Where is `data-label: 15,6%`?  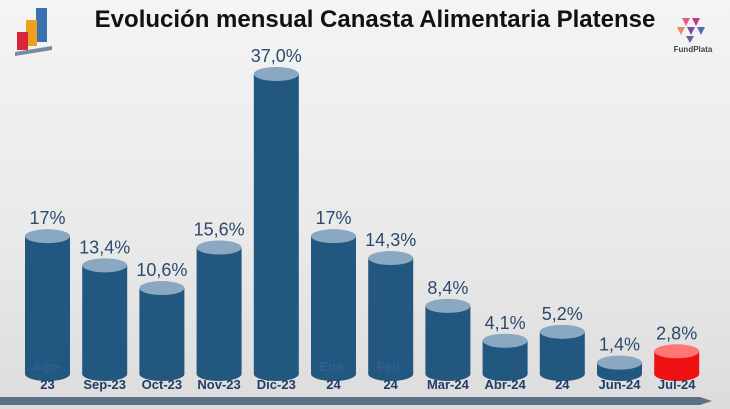
data-label: 15,6% is located at coordinates (219, 230).